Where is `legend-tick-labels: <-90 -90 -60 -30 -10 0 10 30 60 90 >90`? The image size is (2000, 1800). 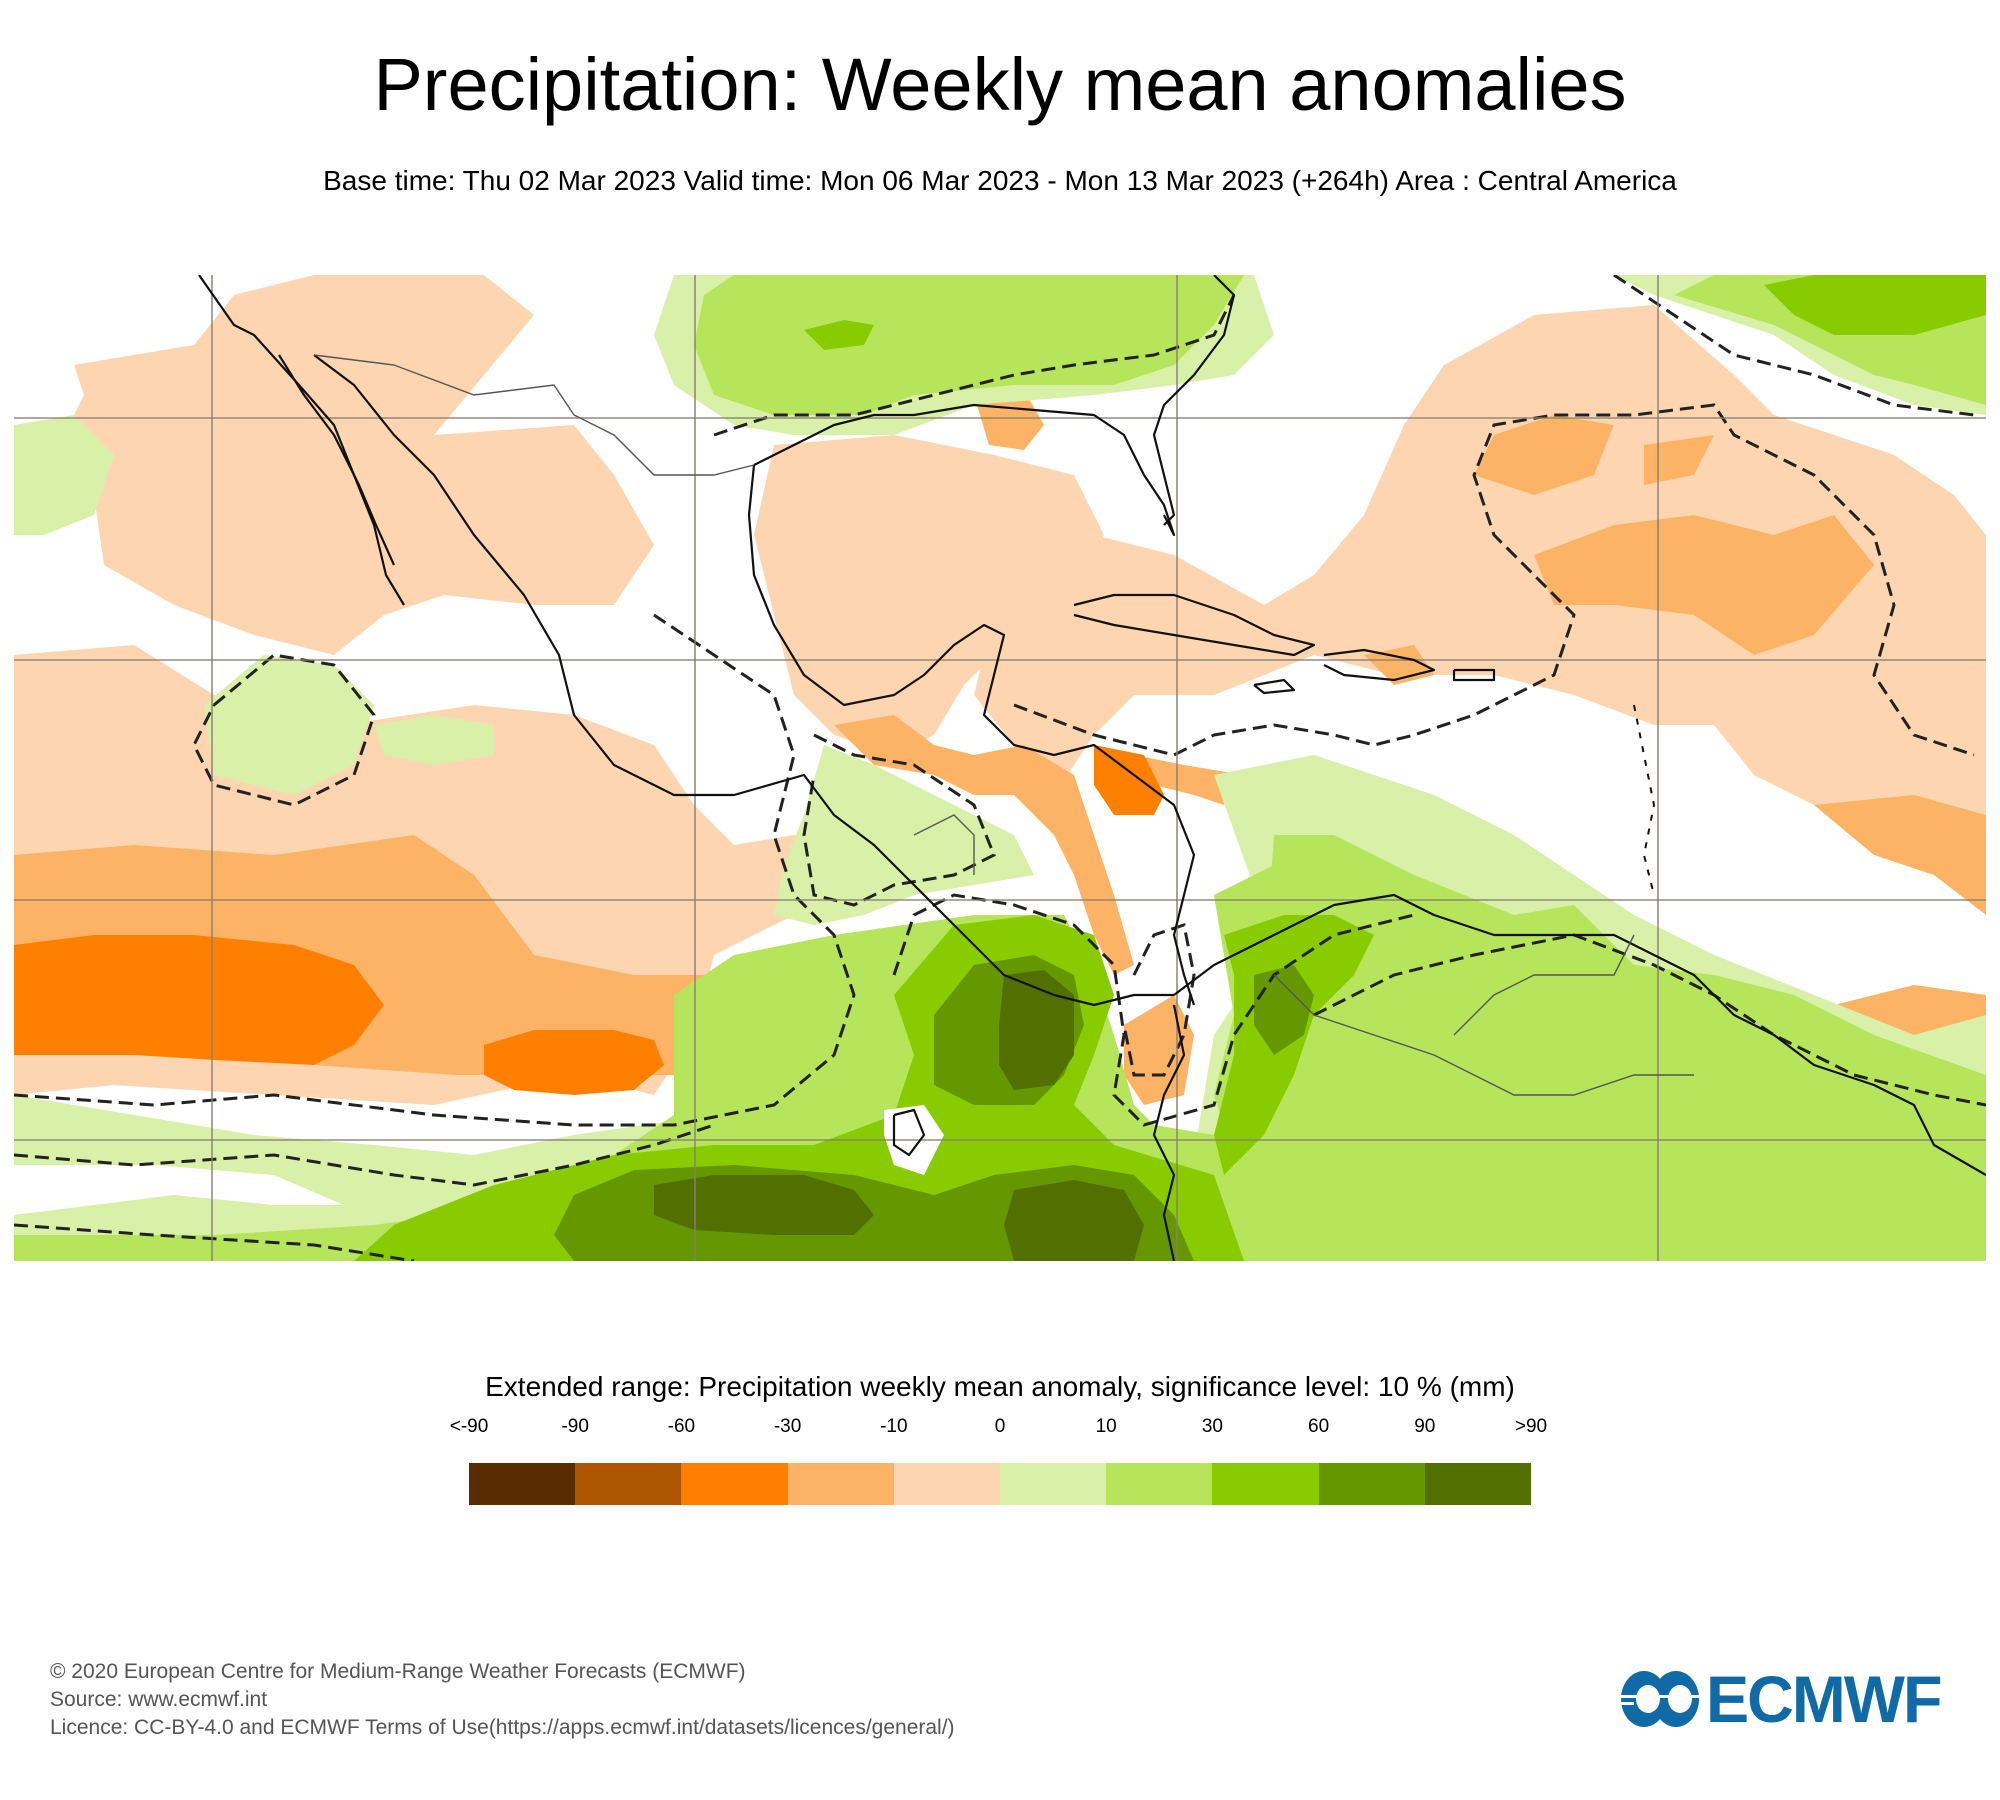
legend-tick-labels: <-90 -90 -60 -30 -10 0 10 30 60 90 >90 is located at coordinates (998, 1428).